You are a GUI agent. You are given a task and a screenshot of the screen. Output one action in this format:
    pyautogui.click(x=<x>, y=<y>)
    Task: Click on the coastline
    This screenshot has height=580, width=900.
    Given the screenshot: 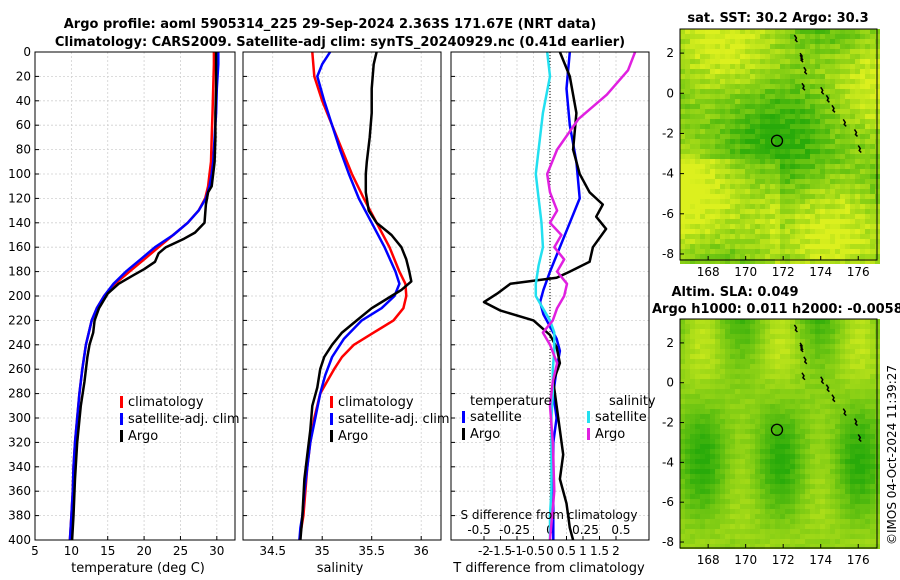 What is the action you would take?
    pyautogui.click(x=795, y=38)
    